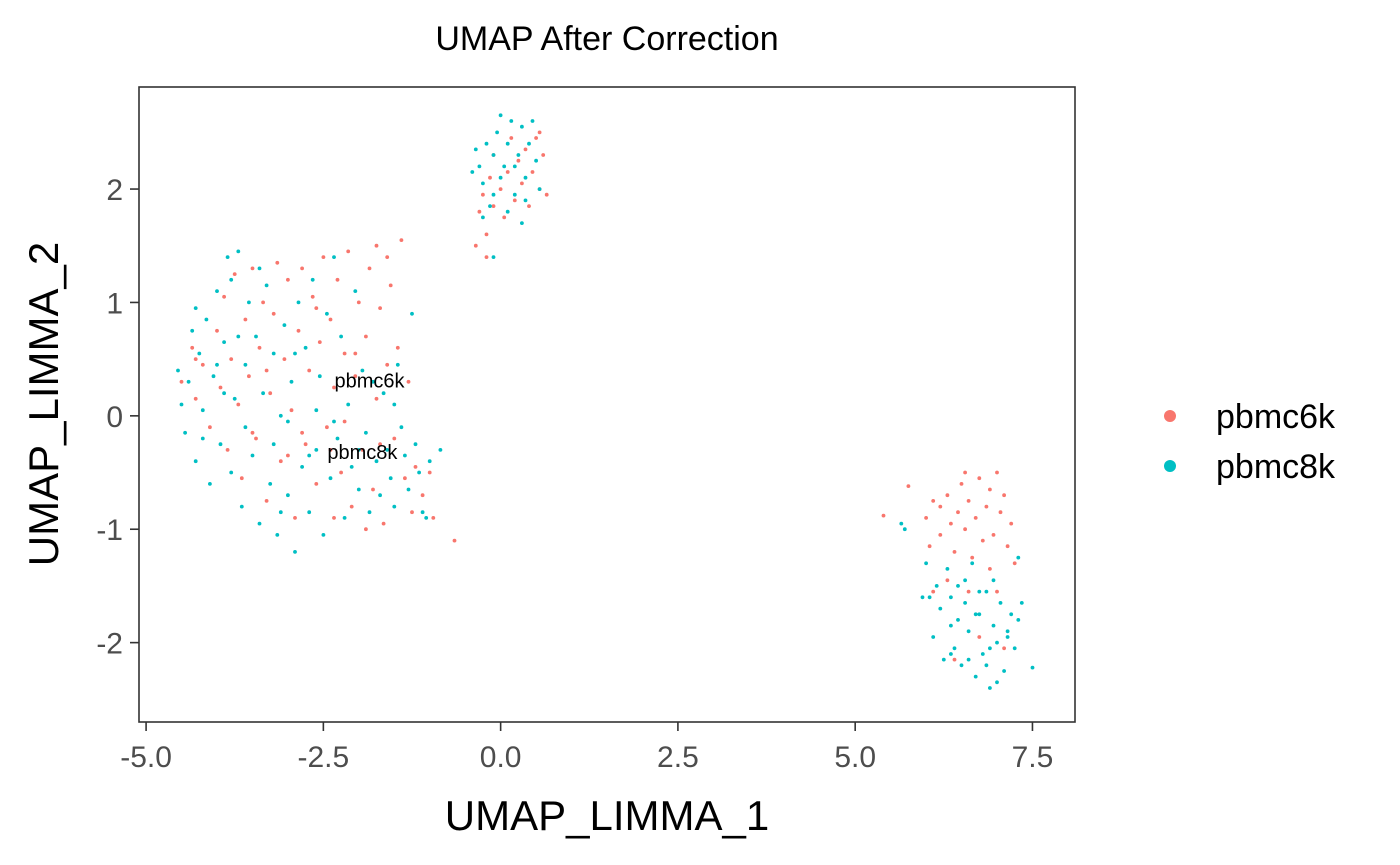  What do you see at coordinates (501, 757) in the screenshot?
I see `x-tick-label: 0.0` at bounding box center [501, 757].